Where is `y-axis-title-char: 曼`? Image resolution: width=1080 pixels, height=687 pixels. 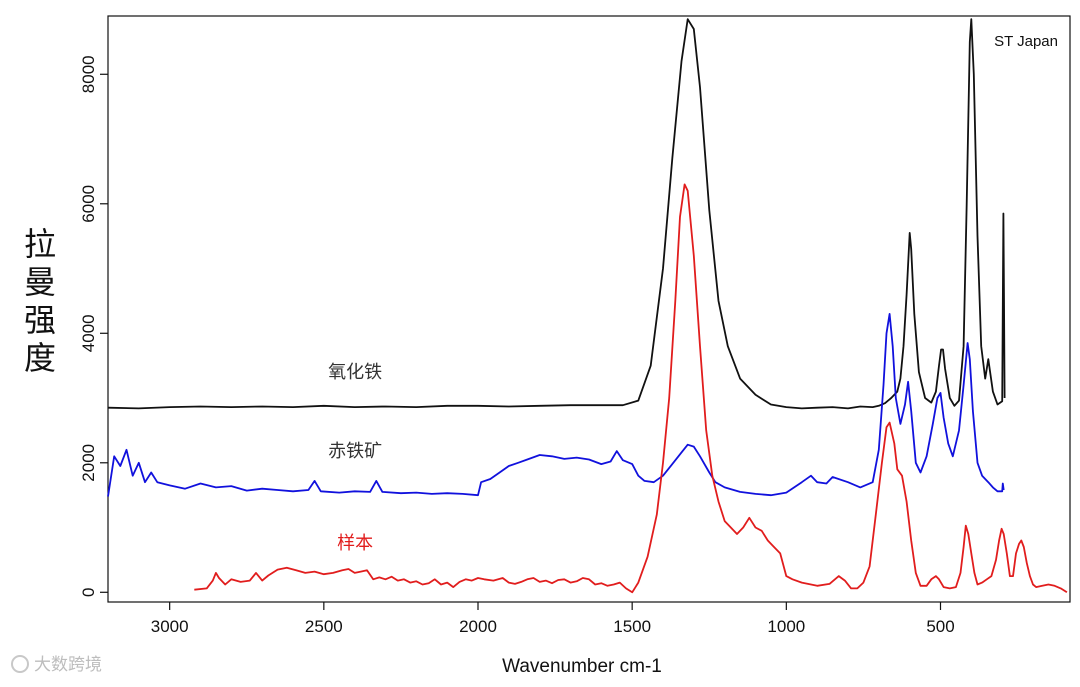 y-axis-title-char: 曼 is located at coordinates (40, 282).